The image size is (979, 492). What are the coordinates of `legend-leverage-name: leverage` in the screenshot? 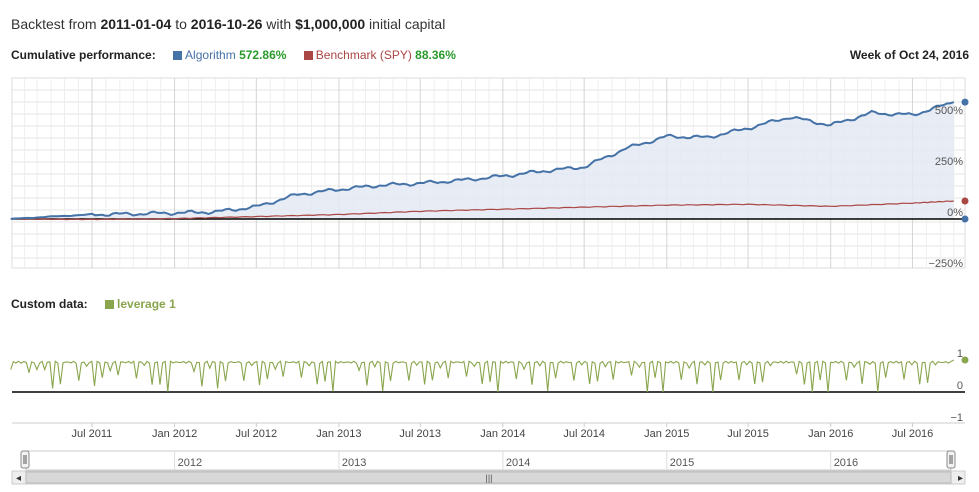 It's located at (141, 304).